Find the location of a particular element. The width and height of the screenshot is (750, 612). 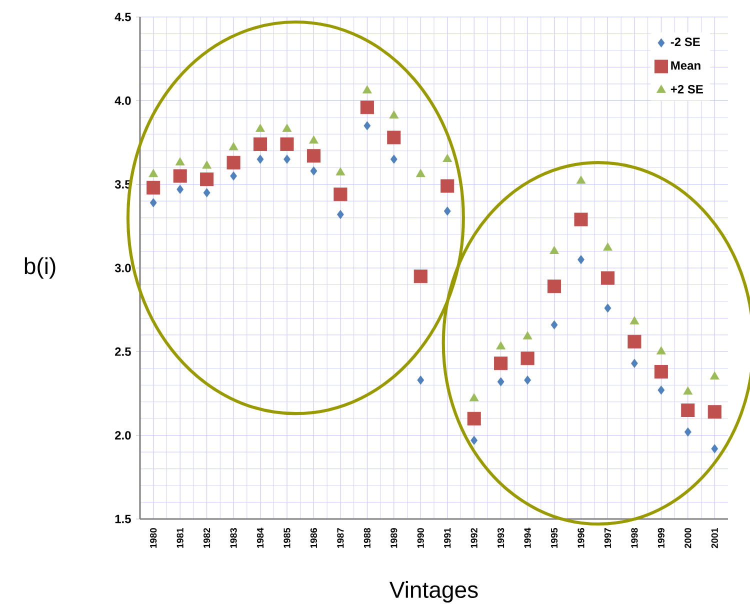

y-tick-label: 4.5 is located at coordinates (122, 17).